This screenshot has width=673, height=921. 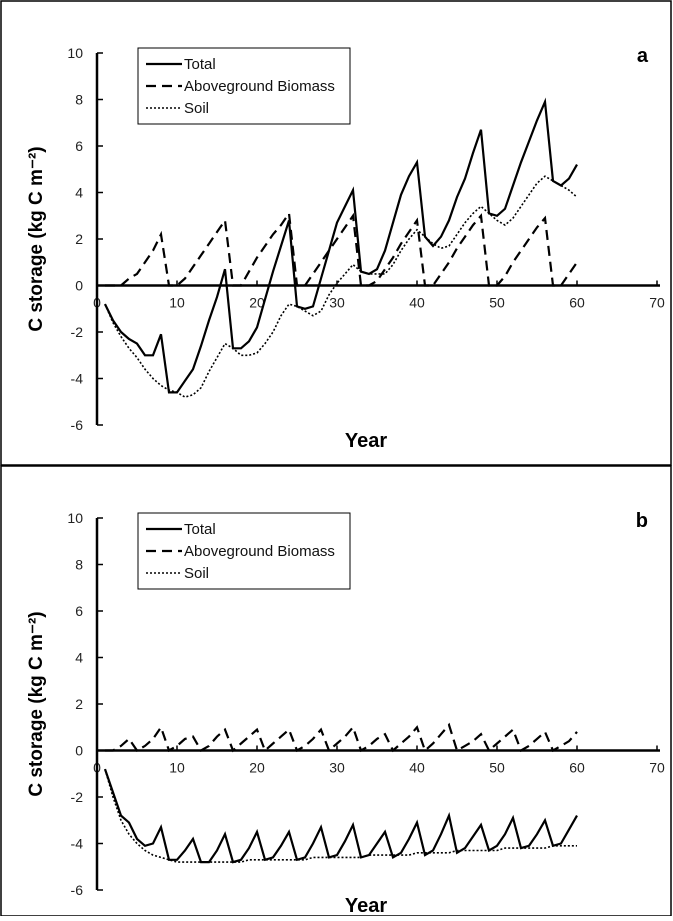 What do you see at coordinates (642, 521) in the screenshot?
I see `panel-label: b` at bounding box center [642, 521].